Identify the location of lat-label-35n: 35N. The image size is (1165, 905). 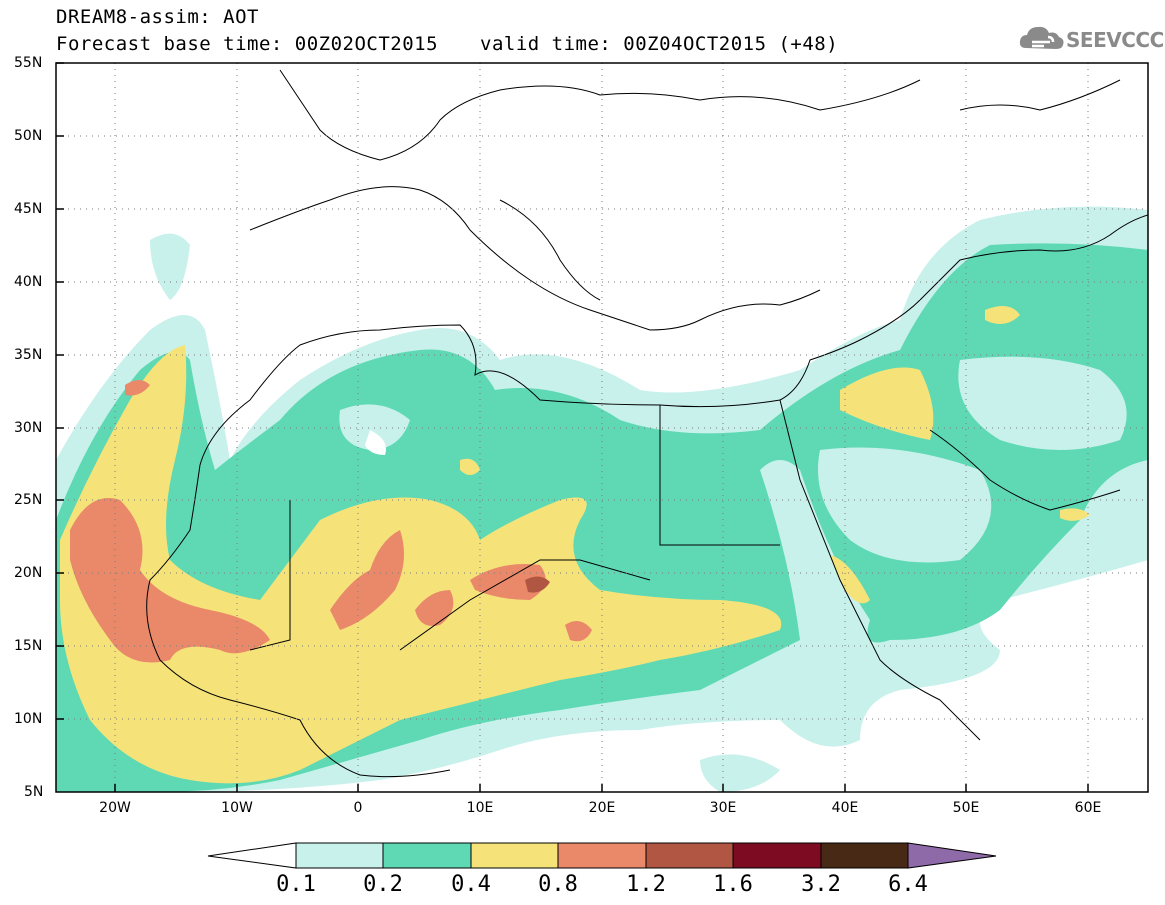
(28, 355).